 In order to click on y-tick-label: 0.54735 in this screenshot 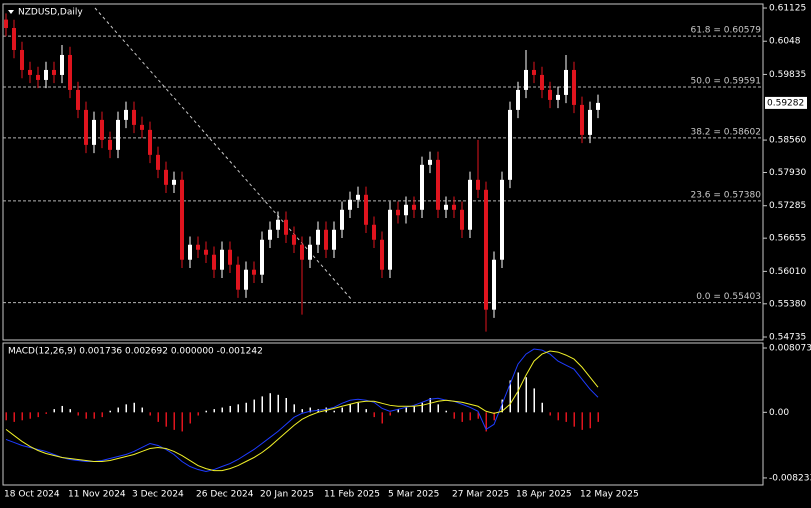, I will do `click(787, 338)`.